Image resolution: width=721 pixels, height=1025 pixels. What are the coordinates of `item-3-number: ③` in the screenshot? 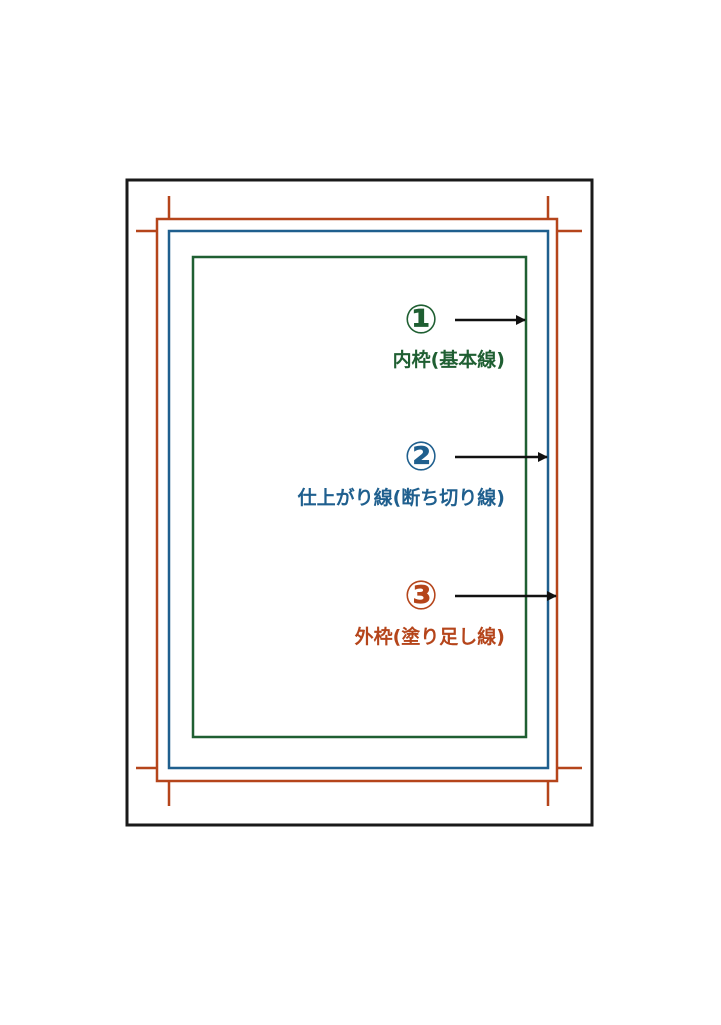 It's located at (421, 596).